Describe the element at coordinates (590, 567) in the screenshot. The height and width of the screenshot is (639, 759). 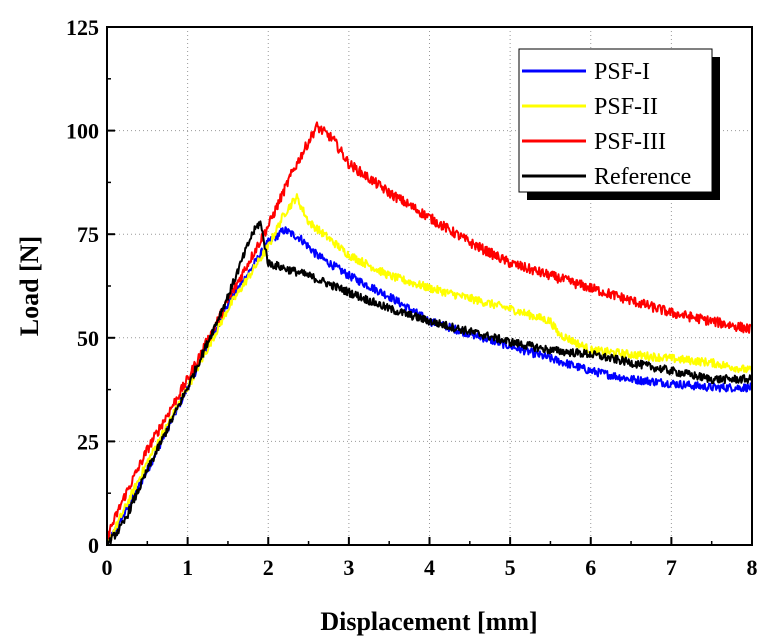
I see `x-tick-label: 6` at that location.